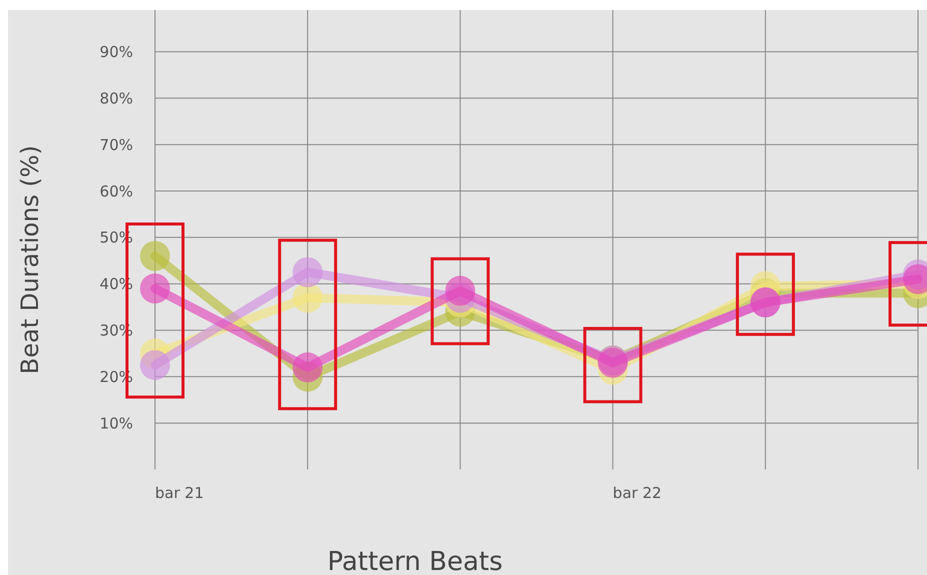 This screenshot has height=575, width=927. I want to click on x-tick-label: bar 21, so click(179, 493).